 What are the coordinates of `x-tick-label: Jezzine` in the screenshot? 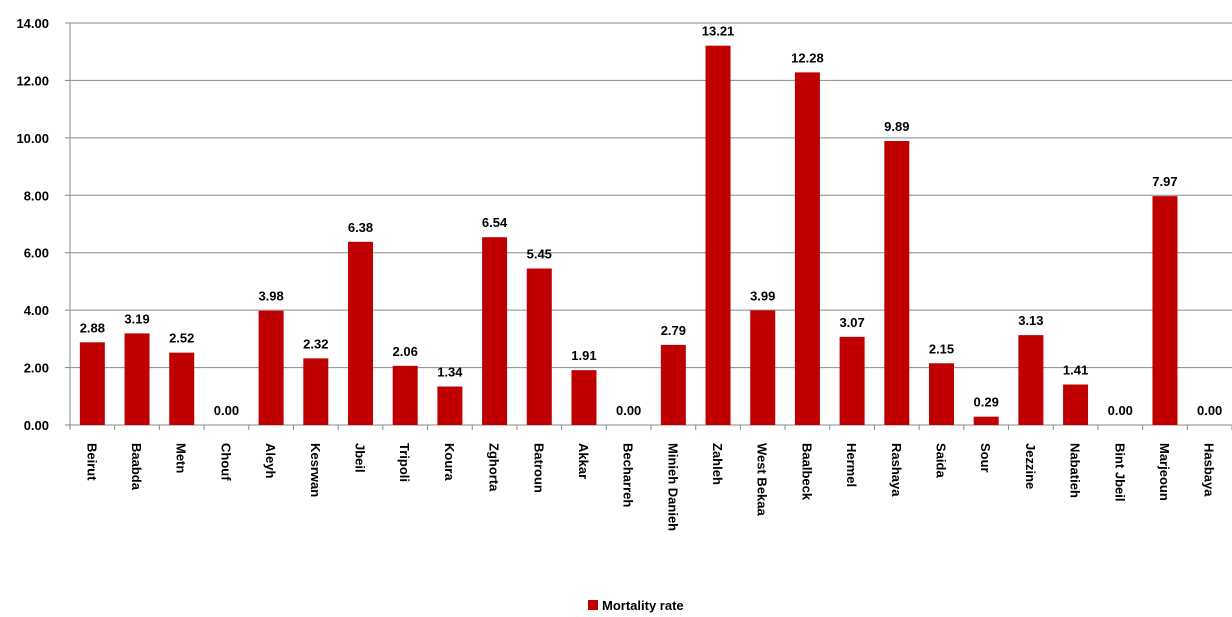 It's located at (1030, 466).